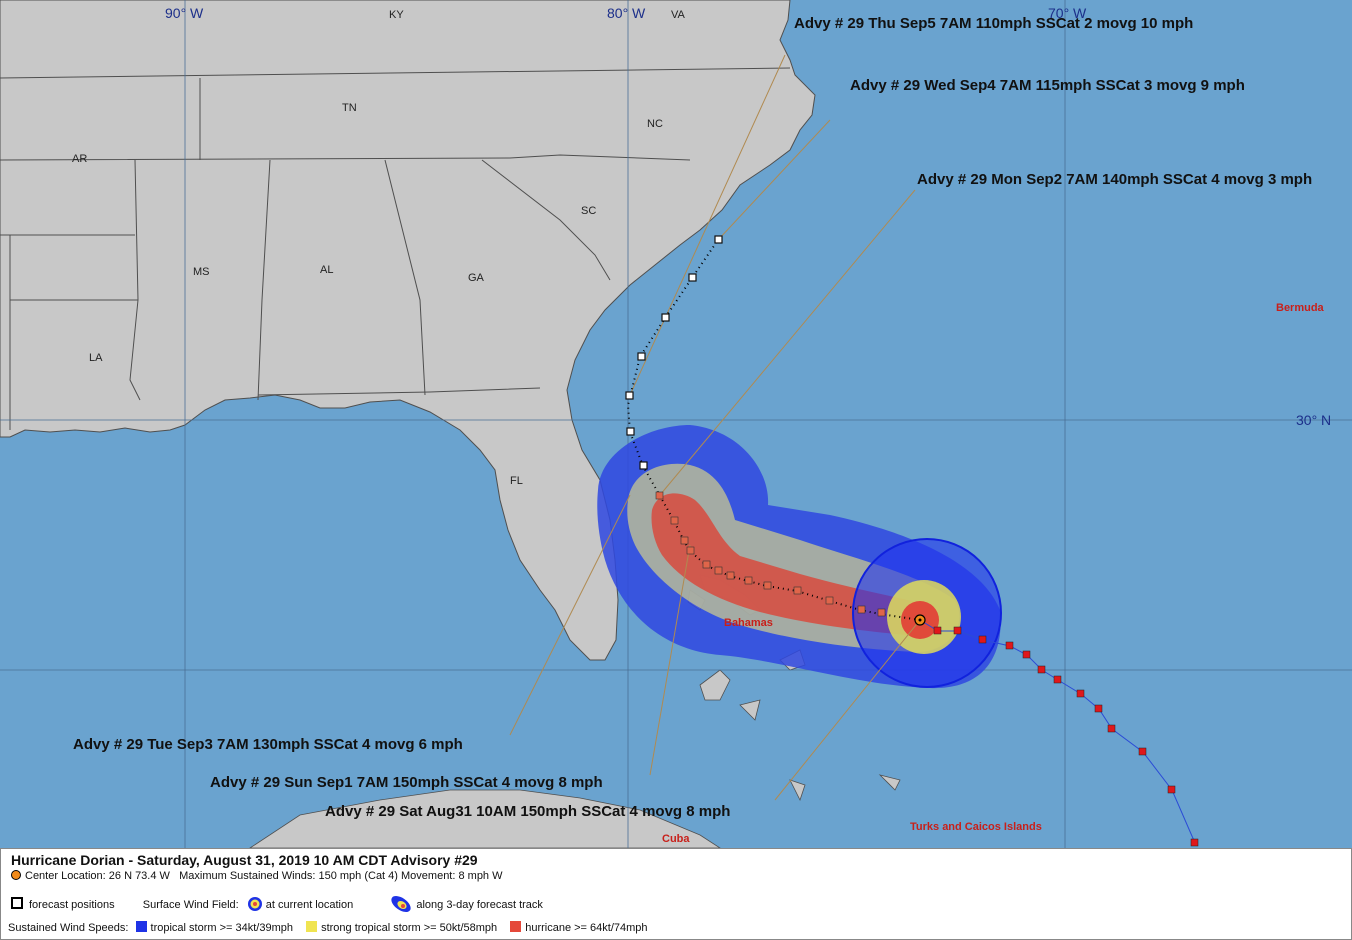  I want to click on wind-swath, so click(799, 557).